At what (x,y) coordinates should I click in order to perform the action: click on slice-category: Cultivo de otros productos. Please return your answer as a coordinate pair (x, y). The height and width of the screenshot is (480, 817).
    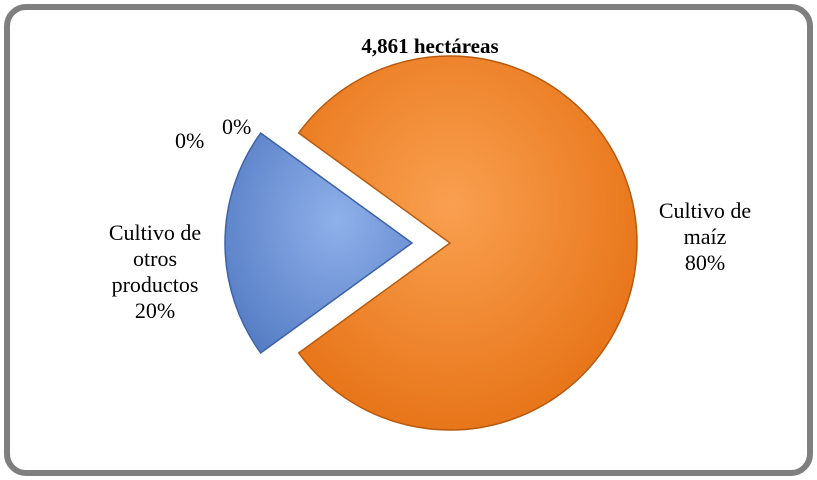
    Looking at the image, I should click on (155, 258).